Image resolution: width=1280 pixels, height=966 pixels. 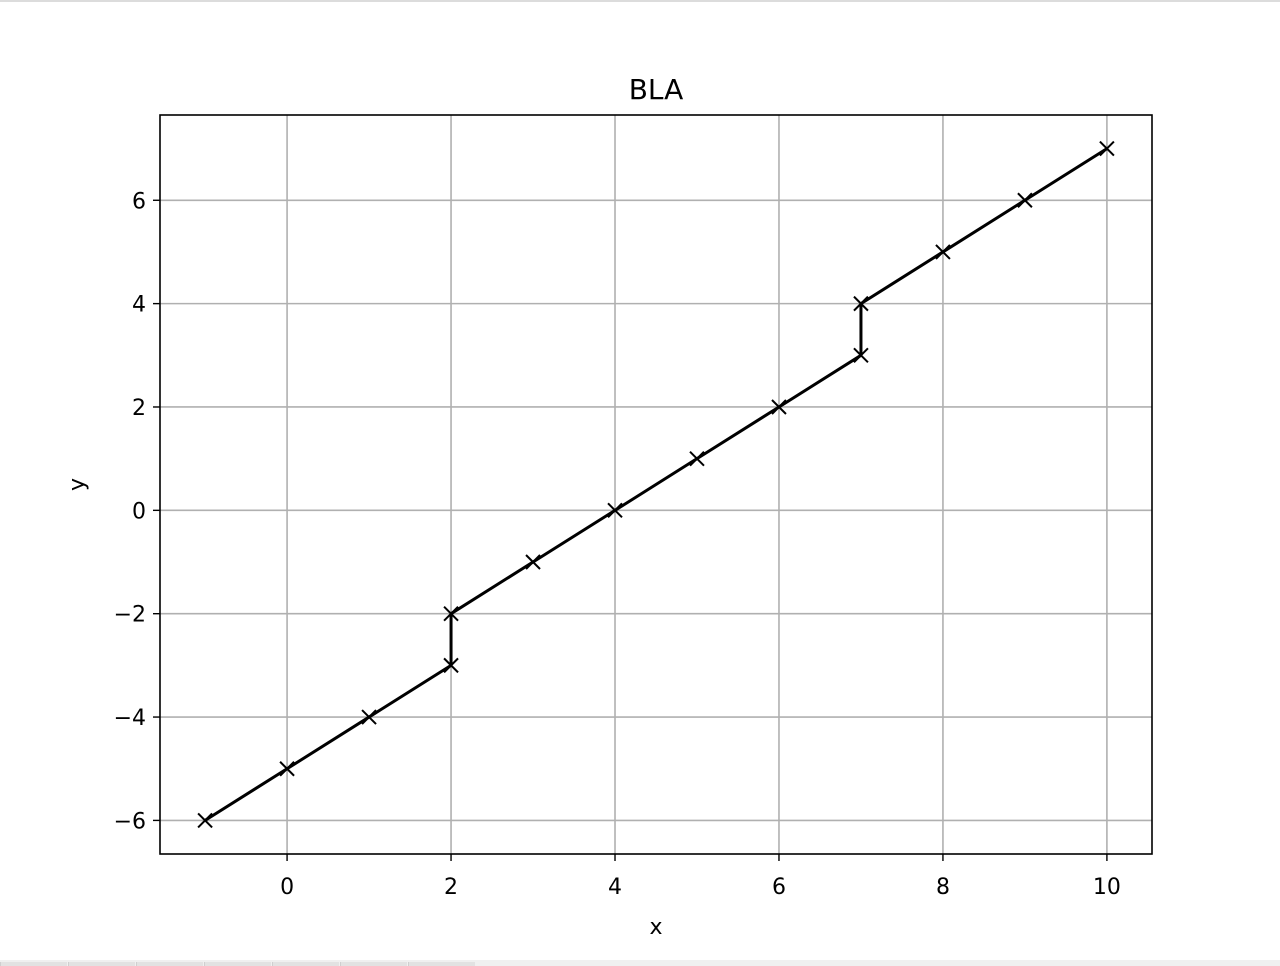 I want to click on bottom-toolbar-strip, so click(x=640, y=963).